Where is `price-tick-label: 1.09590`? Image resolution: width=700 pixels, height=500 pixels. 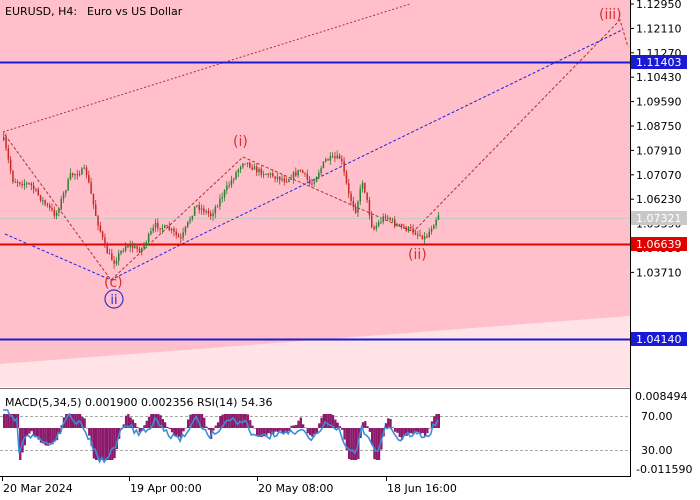 price-tick-label: 1.09590 is located at coordinates (659, 102).